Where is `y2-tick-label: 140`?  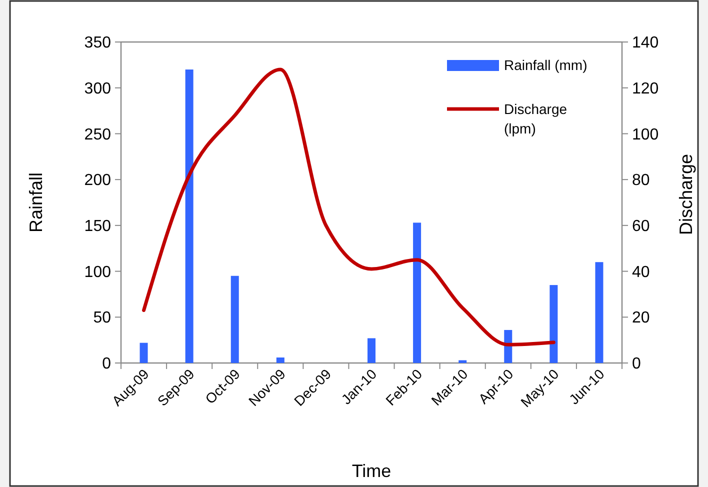
y2-tick-label: 140 is located at coordinates (645, 43).